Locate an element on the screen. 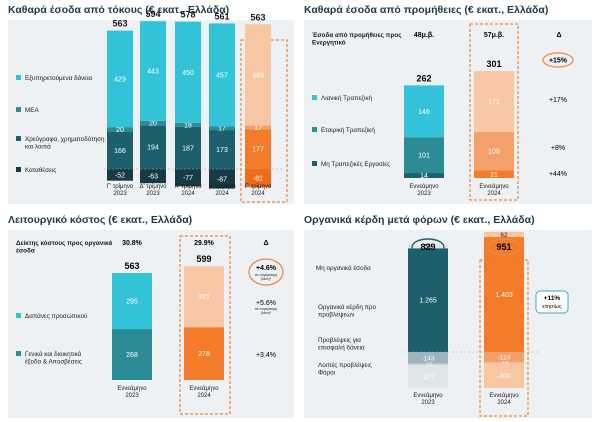 The width and height of the screenshot is (600, 422). data-label: 278 is located at coordinates (204, 354).